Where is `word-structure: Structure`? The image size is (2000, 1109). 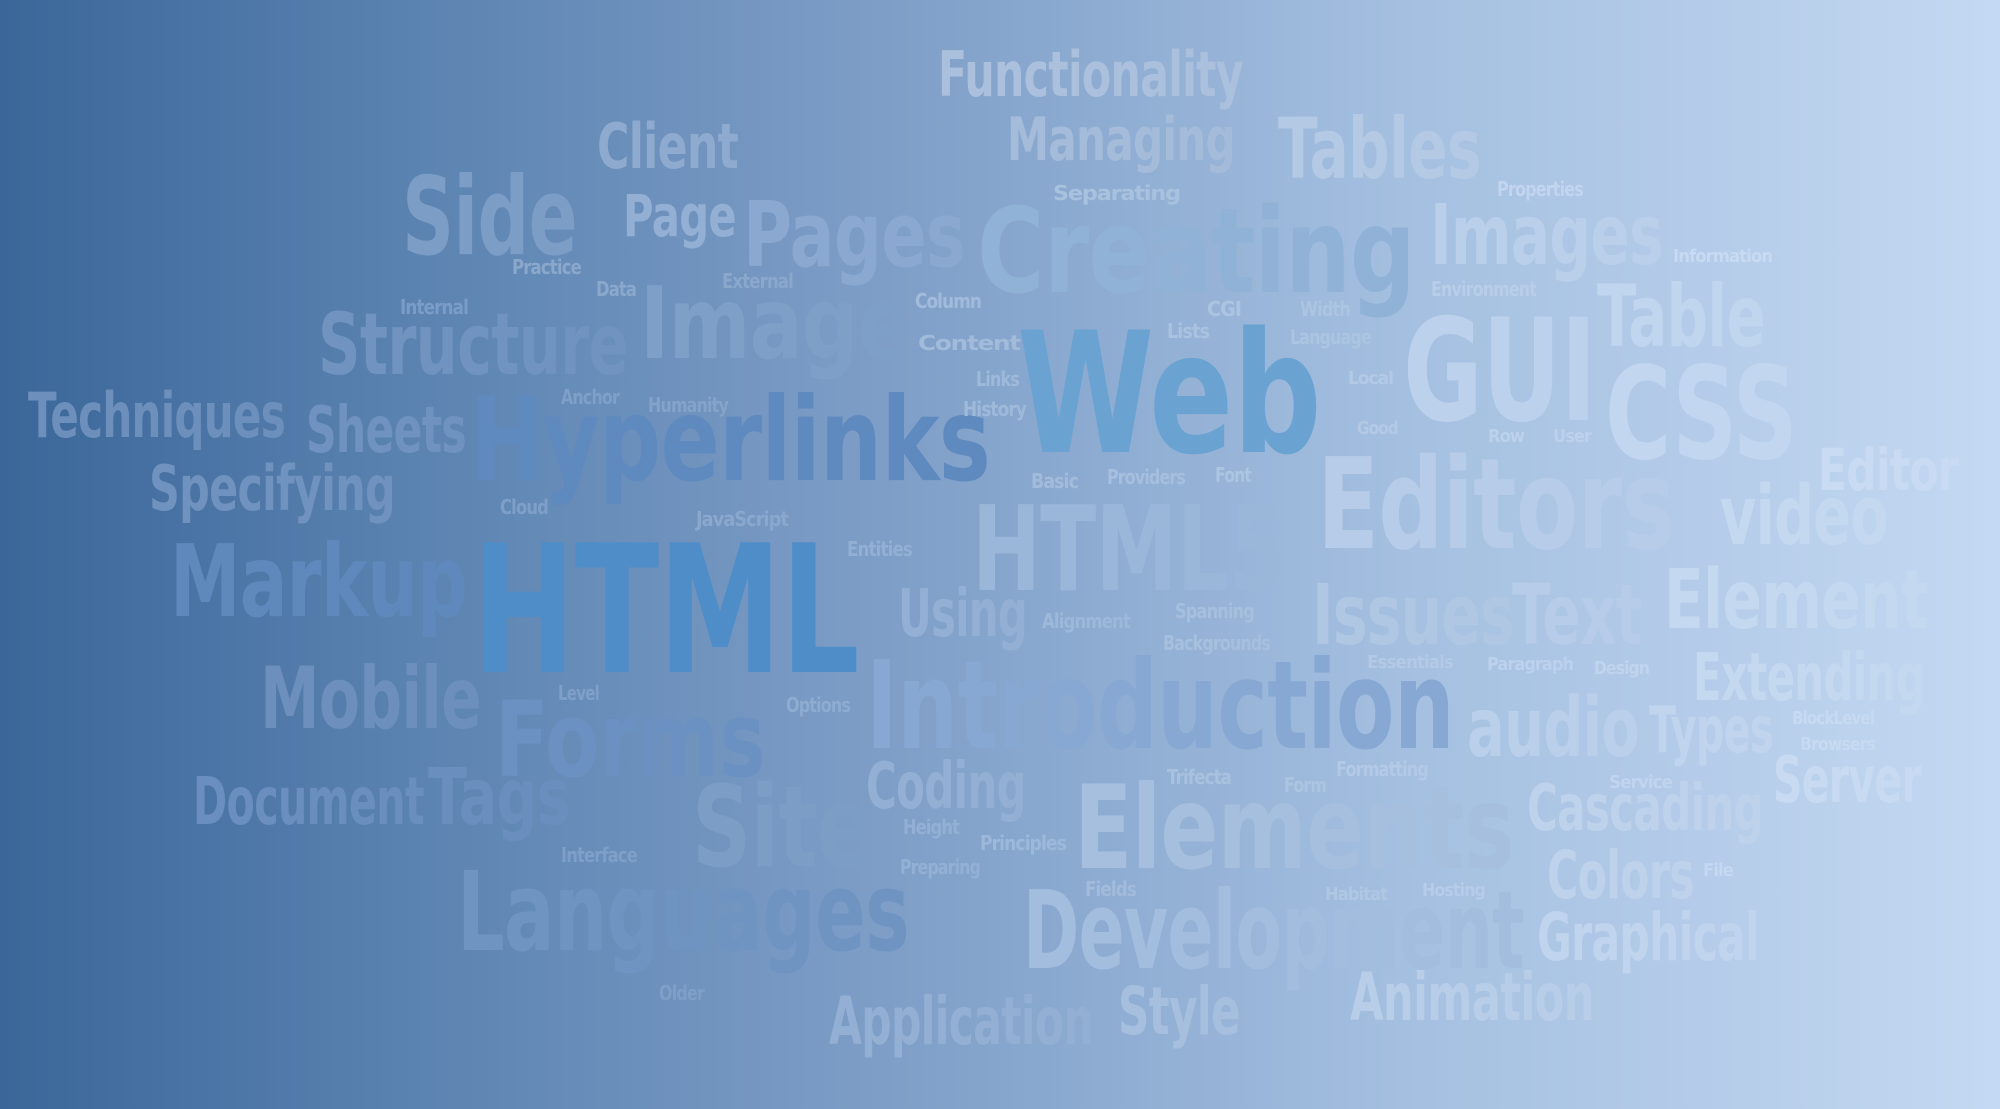 word-structure: Structure is located at coordinates (473, 345).